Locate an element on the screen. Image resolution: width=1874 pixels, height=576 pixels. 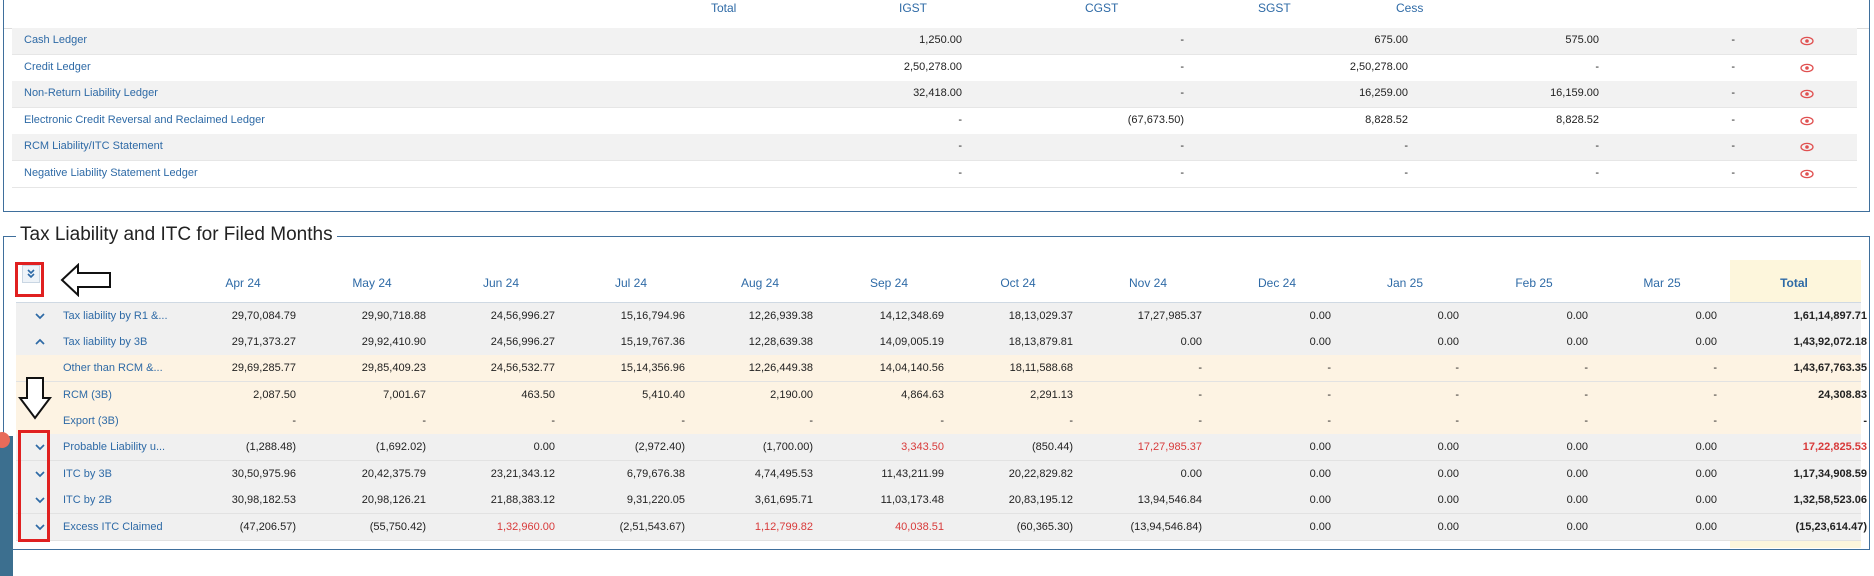
month-value-cell: 14,09,005.19 is located at coordinates (911, 342).